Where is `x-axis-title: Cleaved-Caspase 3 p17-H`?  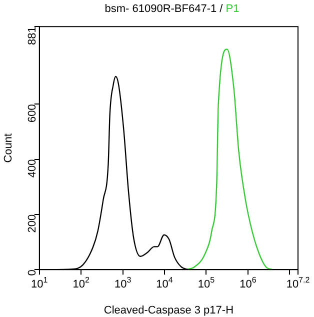
x-axis-title: Cleaved-Caspase 3 p17-H is located at coordinates (169, 310).